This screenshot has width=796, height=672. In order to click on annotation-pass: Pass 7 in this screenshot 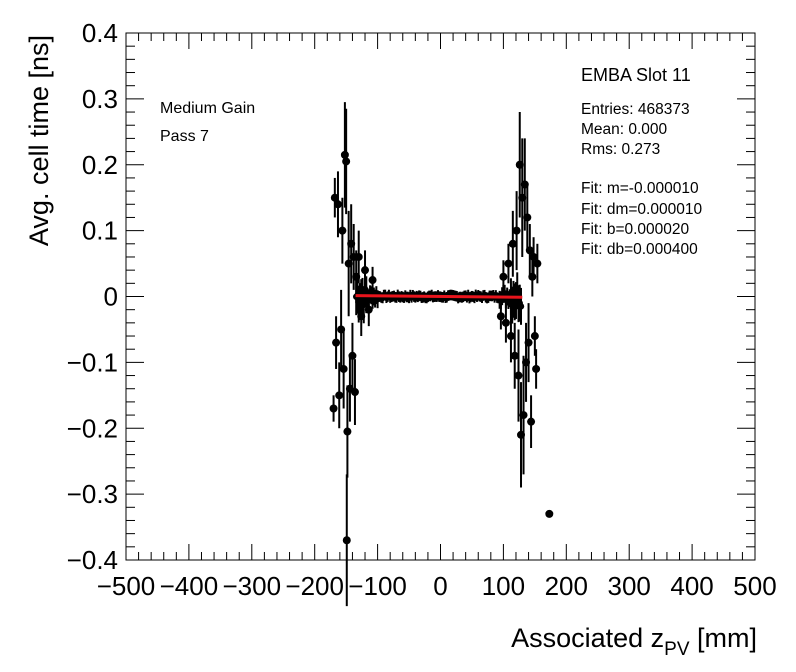, I will do `click(184, 136)`.